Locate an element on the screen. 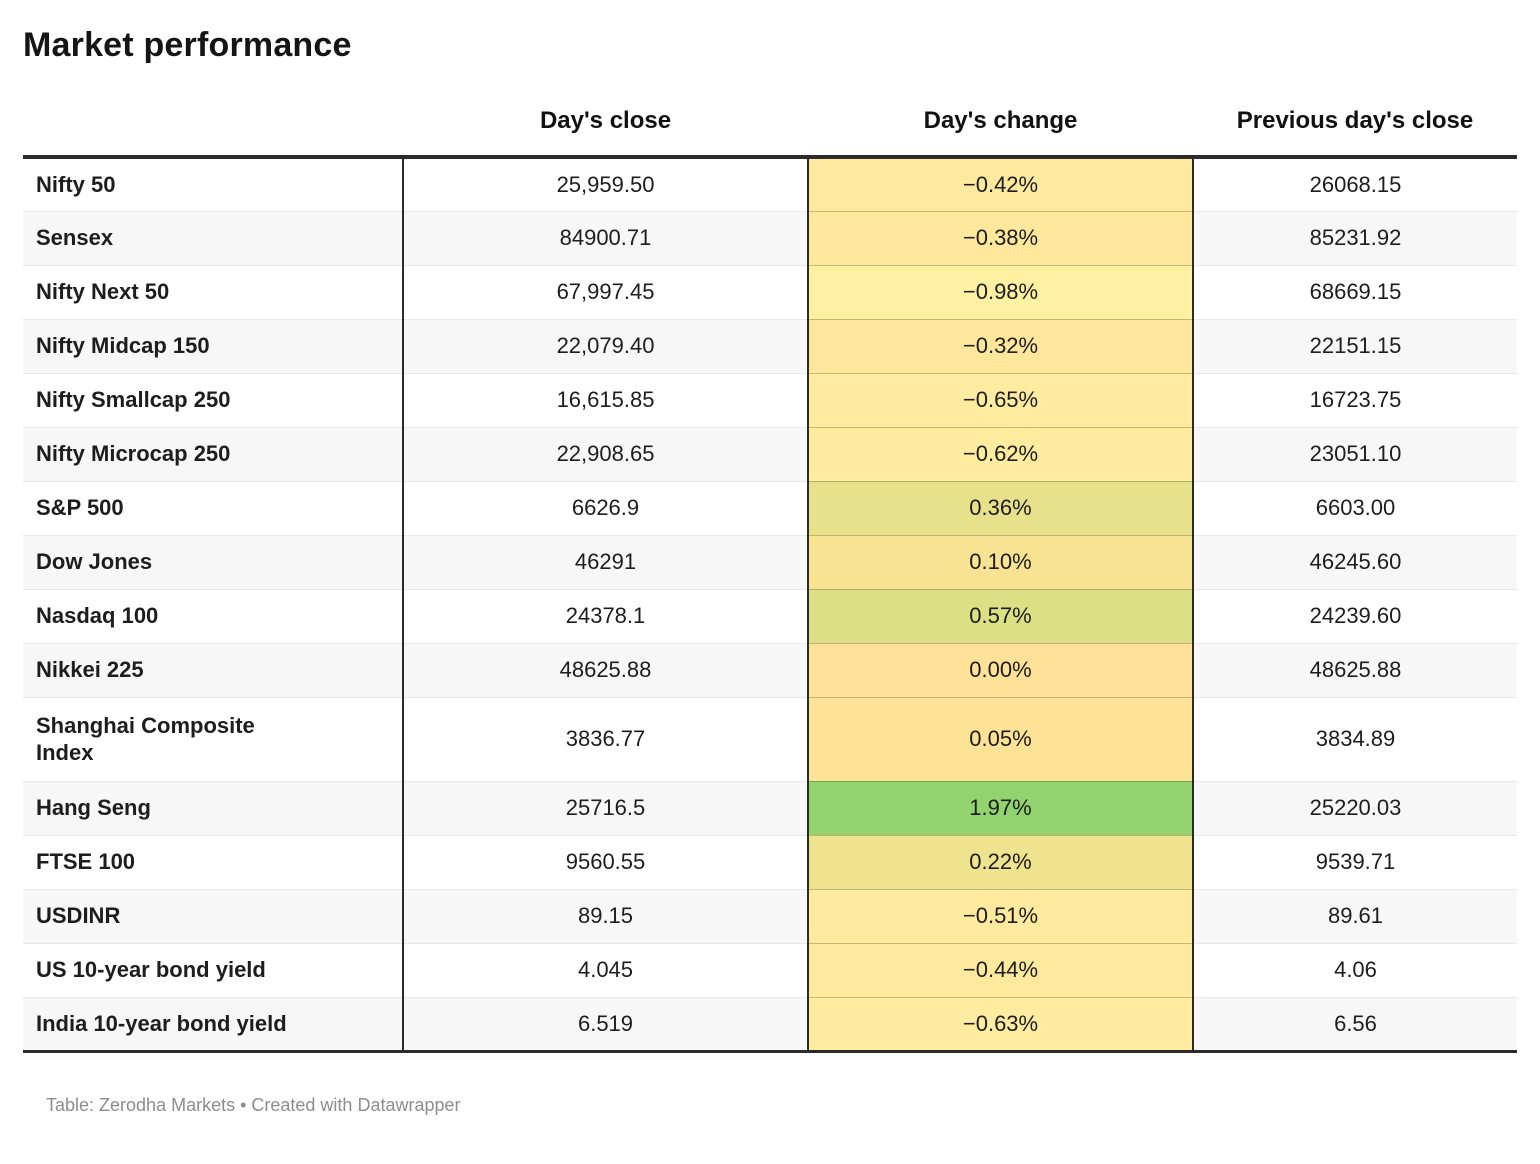 Image resolution: width=1540 pixels, height=1164 pixels. days-change-value: −0.38% is located at coordinates (1000, 238).